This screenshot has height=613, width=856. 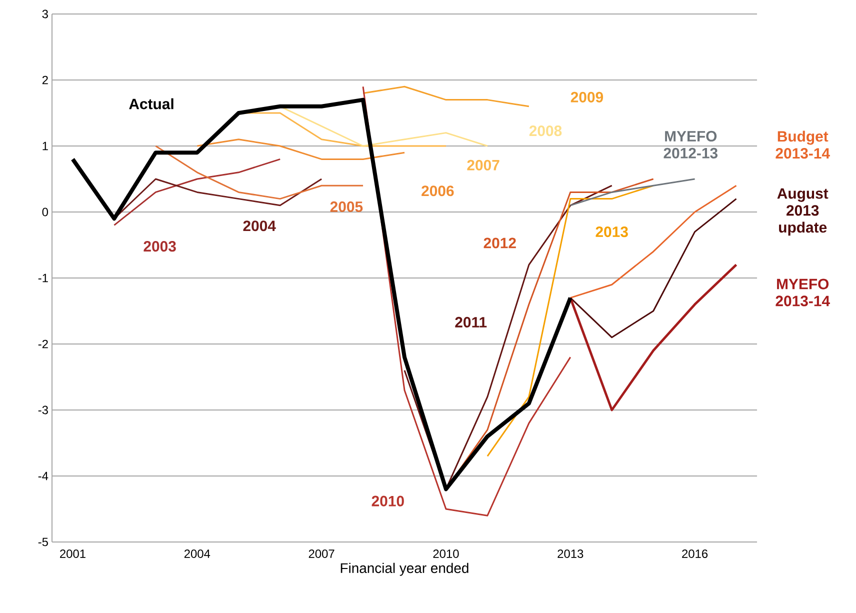 I want to click on text: 2003, so click(x=160, y=246).